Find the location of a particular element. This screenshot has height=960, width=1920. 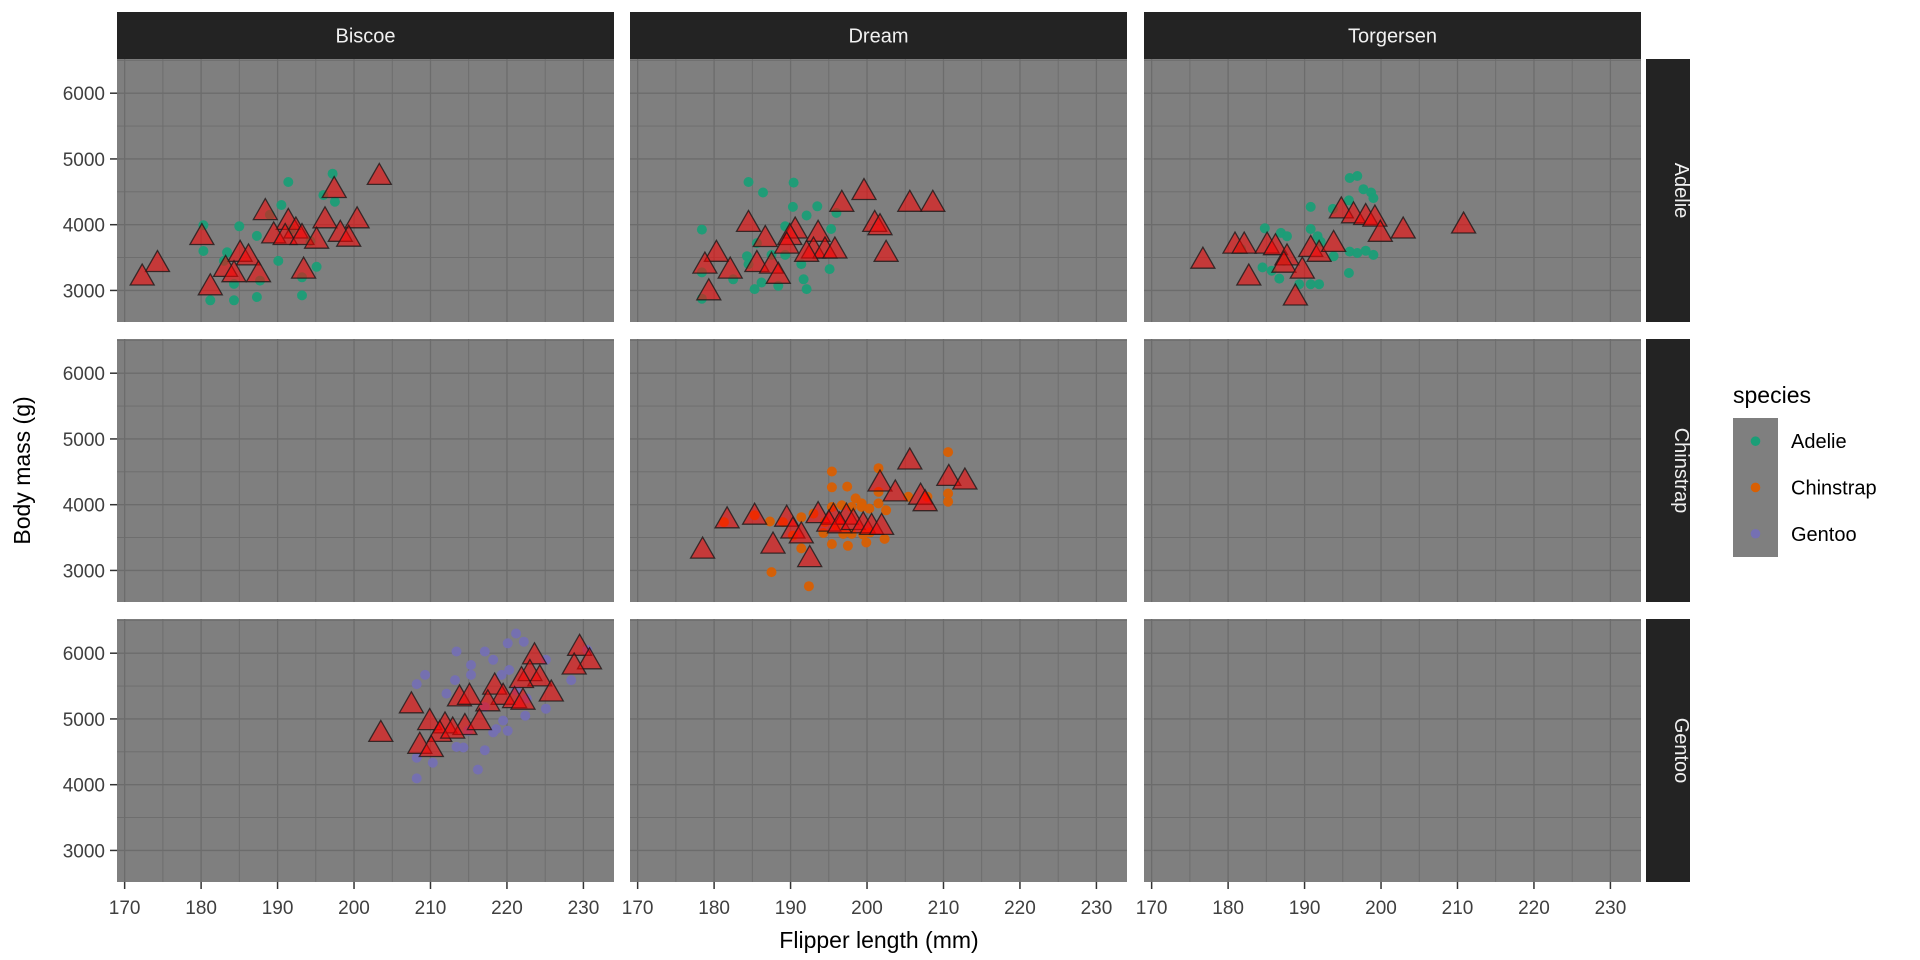

legend-key-dot-chinstrap is located at coordinates (1755, 487).